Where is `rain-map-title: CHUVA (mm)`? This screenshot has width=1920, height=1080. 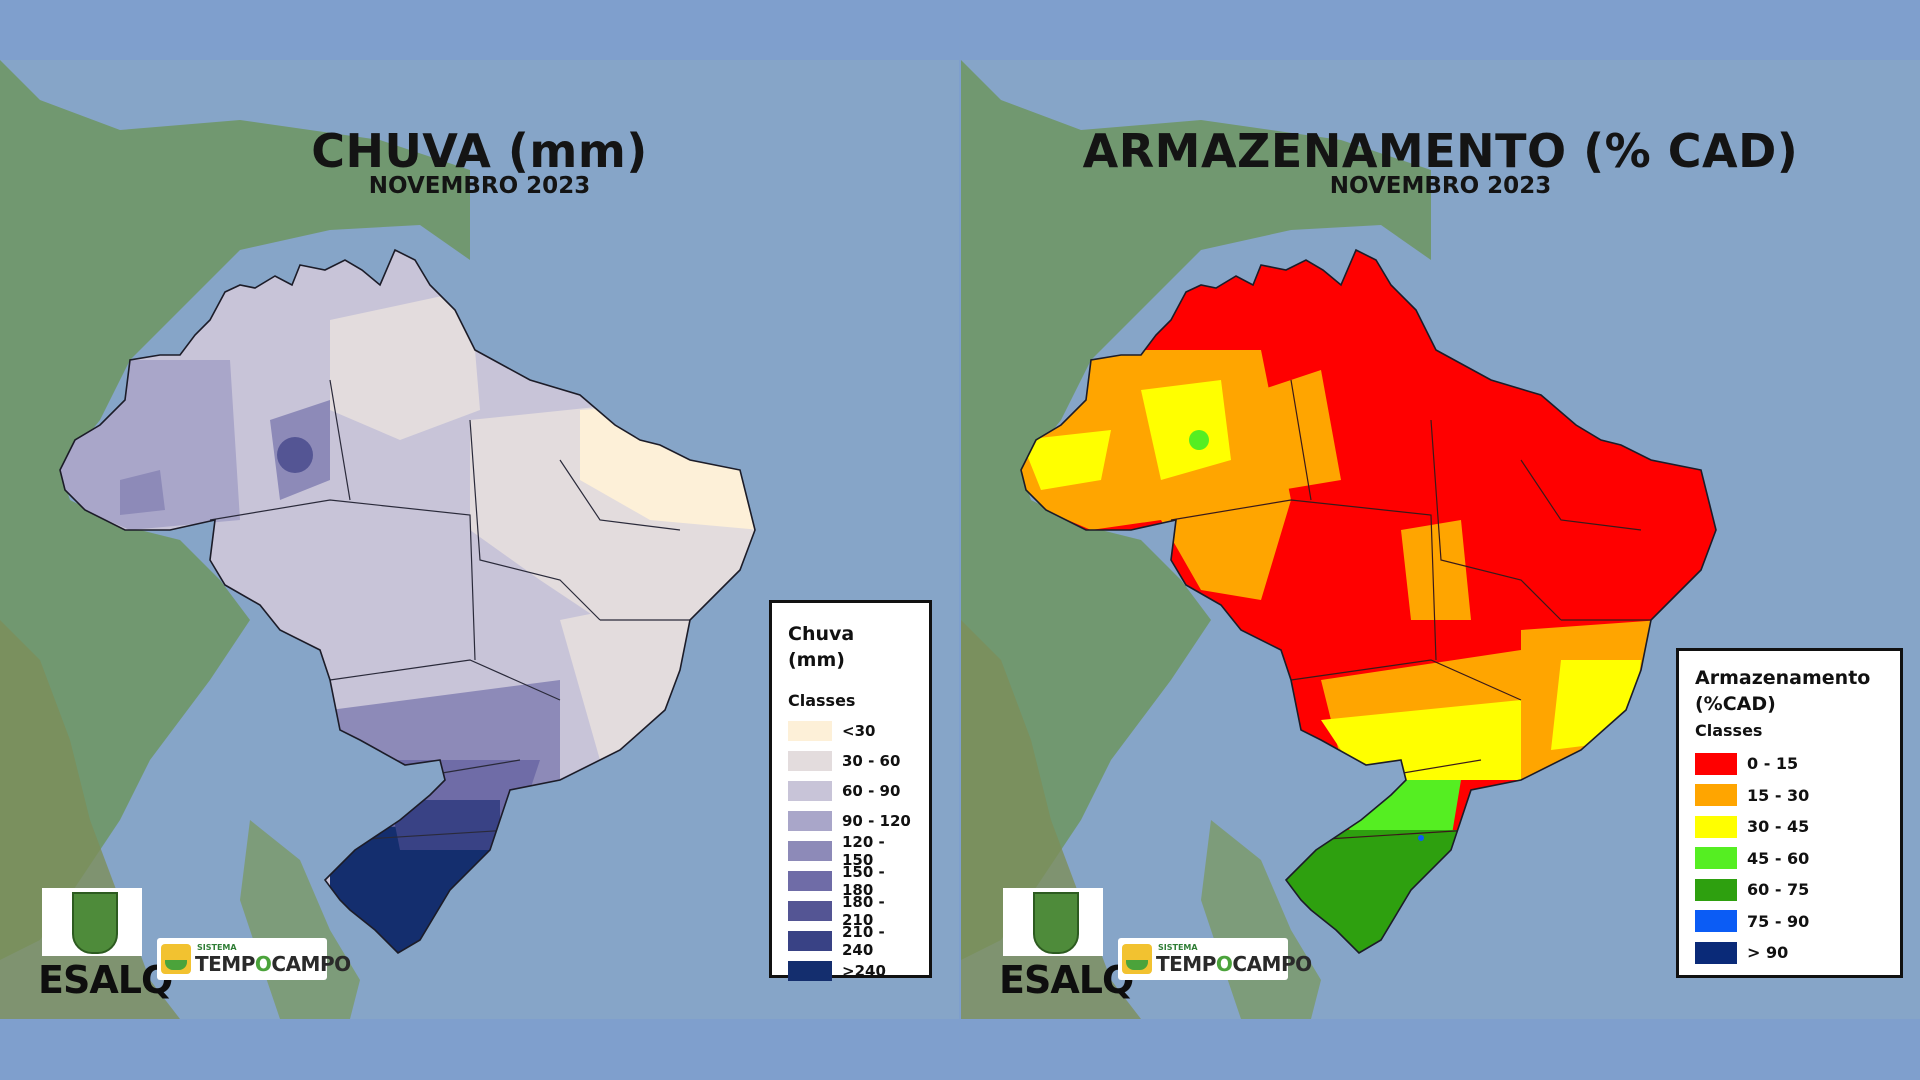 rain-map-title: CHUVA (mm) is located at coordinates (479, 151).